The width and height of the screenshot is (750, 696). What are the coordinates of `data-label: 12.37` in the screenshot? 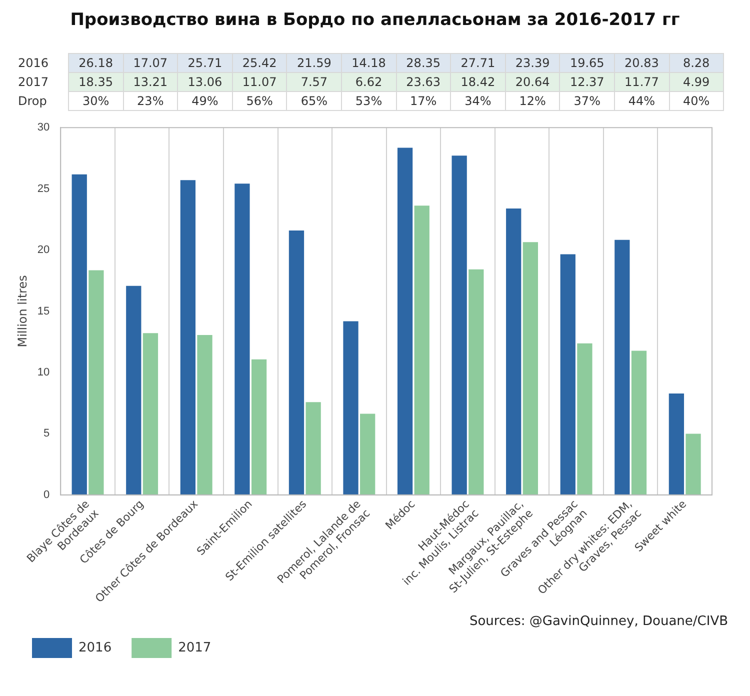 It's located at (587, 82).